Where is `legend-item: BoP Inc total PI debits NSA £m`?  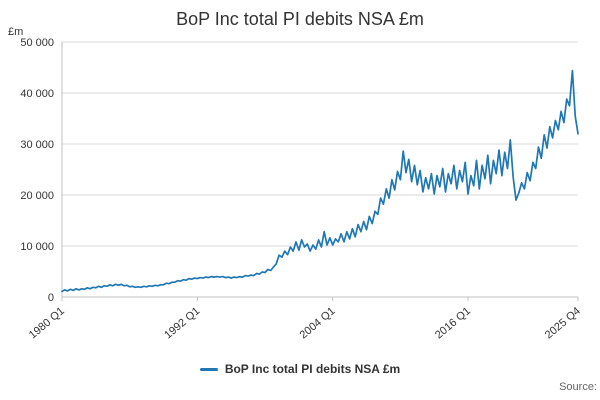
legend-item: BoP Inc total PI debits NSA £m is located at coordinates (300, 369).